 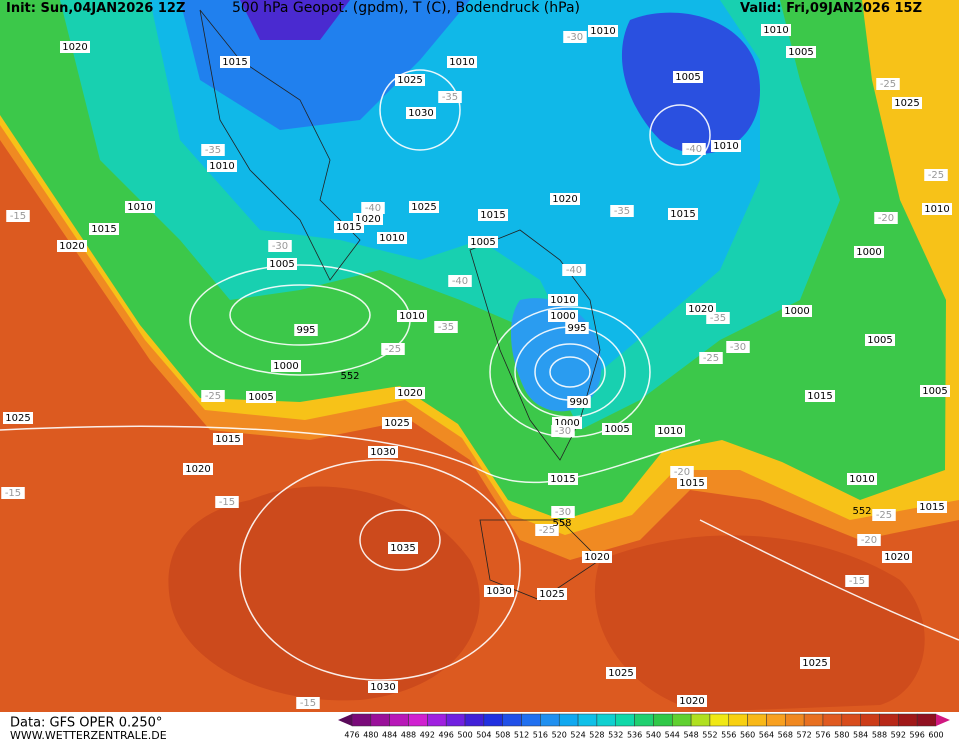 I want to click on scale-label: 588, so click(x=879, y=735).